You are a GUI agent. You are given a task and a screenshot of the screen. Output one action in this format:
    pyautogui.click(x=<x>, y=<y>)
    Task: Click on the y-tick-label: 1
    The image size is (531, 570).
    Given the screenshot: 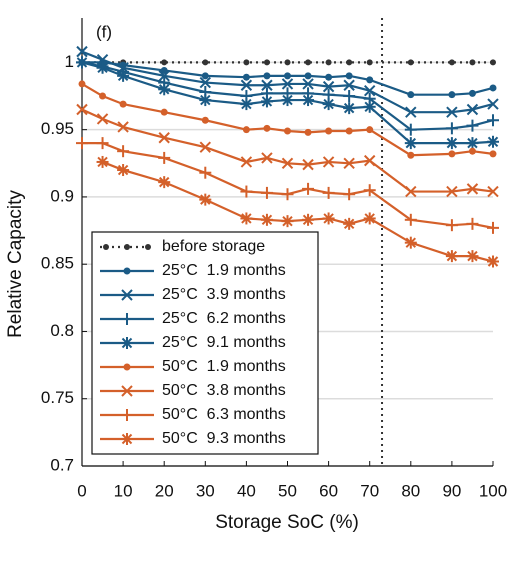 What is the action you would take?
    pyautogui.click(x=69, y=61)
    